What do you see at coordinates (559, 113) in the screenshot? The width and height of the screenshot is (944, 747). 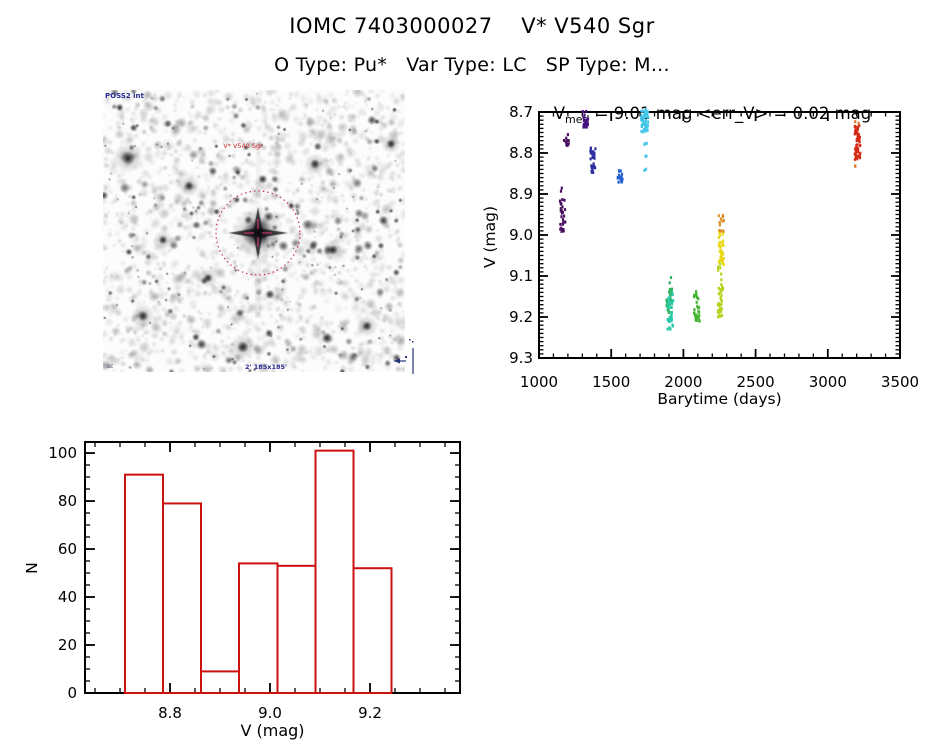 I see `lightcurve-title-prefix: V` at bounding box center [559, 113].